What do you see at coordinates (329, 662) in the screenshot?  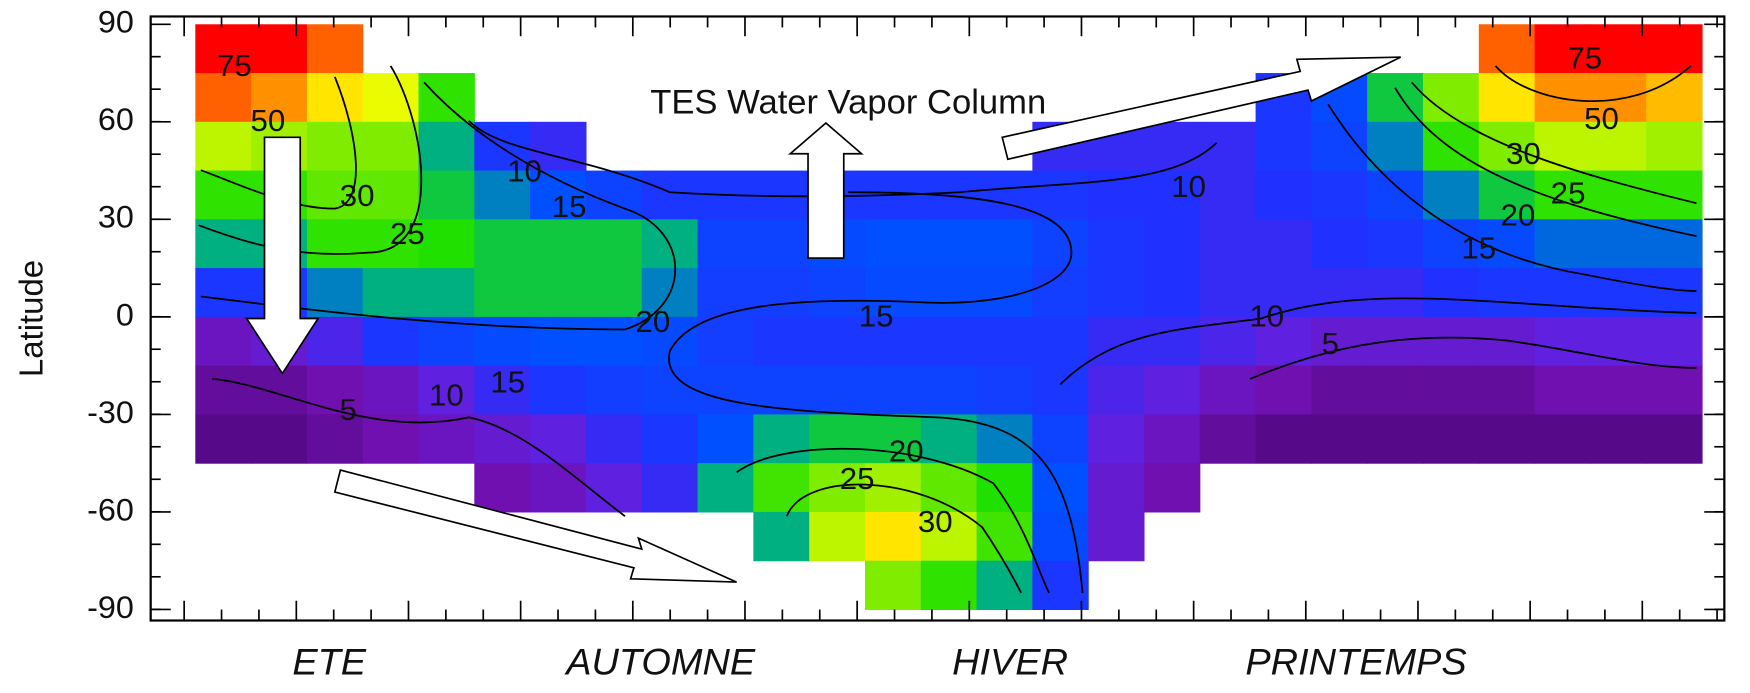 I see `season-label: ETE` at bounding box center [329, 662].